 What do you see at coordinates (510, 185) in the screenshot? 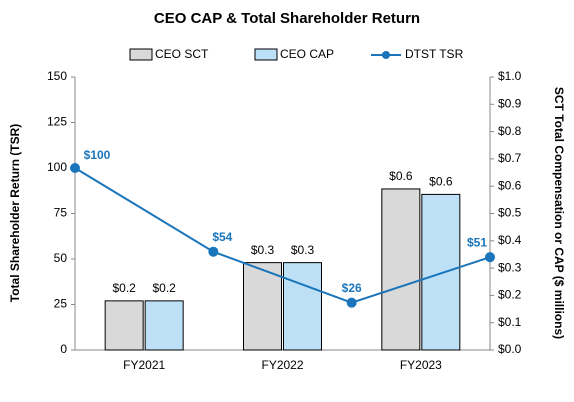
I see `y2-tick-label: $0.6` at bounding box center [510, 185].